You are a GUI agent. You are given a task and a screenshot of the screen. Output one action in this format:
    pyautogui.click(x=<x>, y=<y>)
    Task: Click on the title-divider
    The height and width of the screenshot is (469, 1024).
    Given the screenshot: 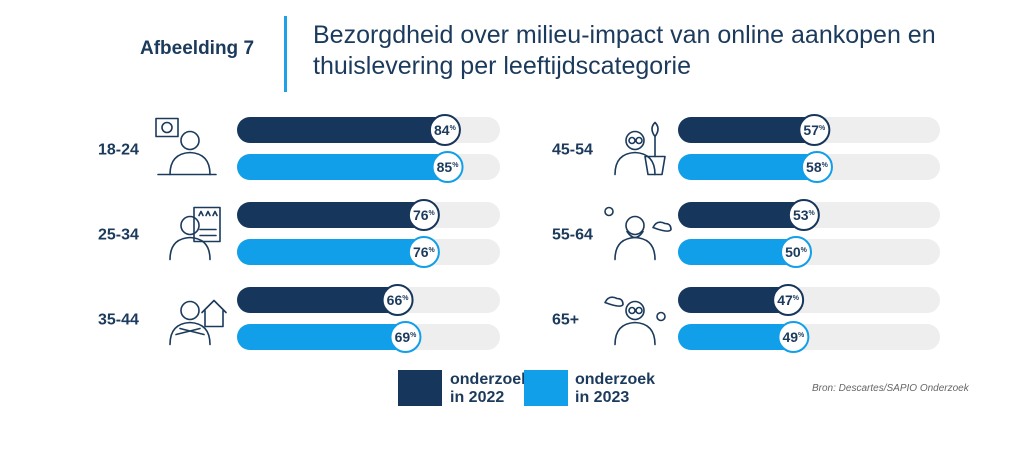 What is the action you would take?
    pyautogui.click(x=285, y=54)
    